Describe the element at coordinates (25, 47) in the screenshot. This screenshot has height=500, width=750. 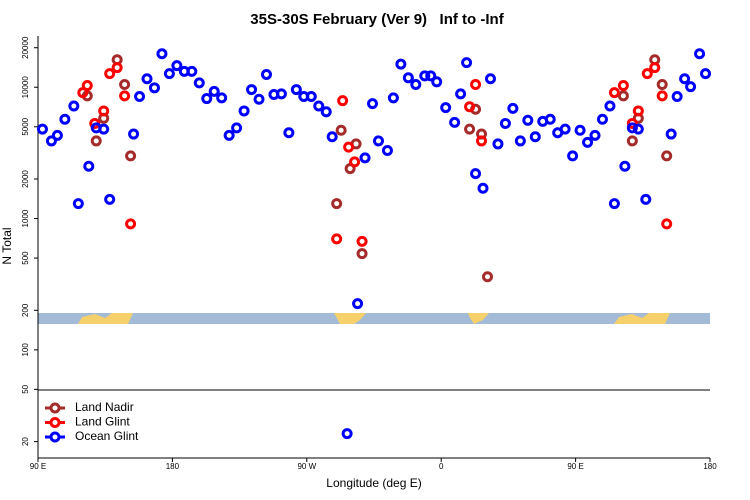
I see `y-tick-label: 20000` at that location.